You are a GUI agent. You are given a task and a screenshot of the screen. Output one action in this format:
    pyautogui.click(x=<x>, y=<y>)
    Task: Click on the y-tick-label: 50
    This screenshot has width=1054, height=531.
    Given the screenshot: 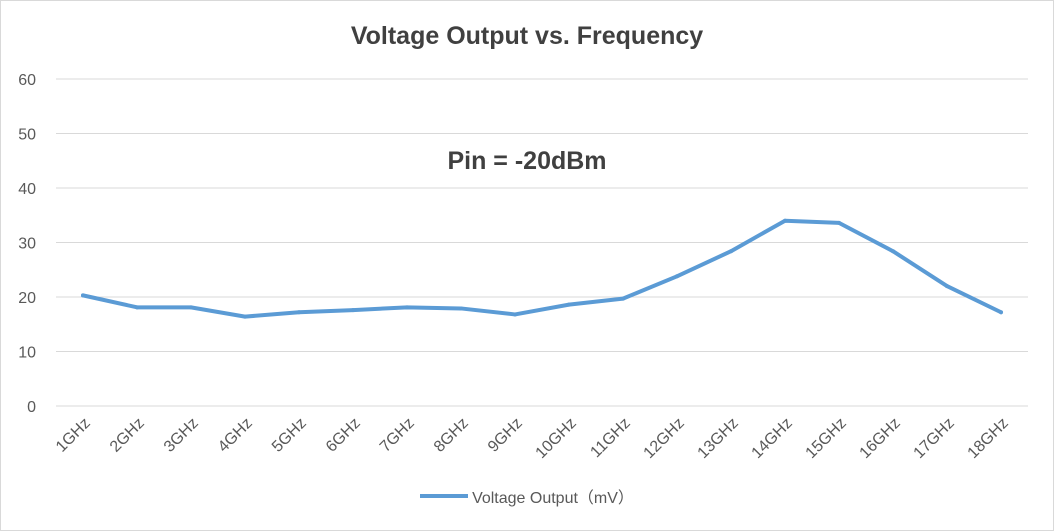 What is the action you would take?
    pyautogui.click(x=27, y=135)
    